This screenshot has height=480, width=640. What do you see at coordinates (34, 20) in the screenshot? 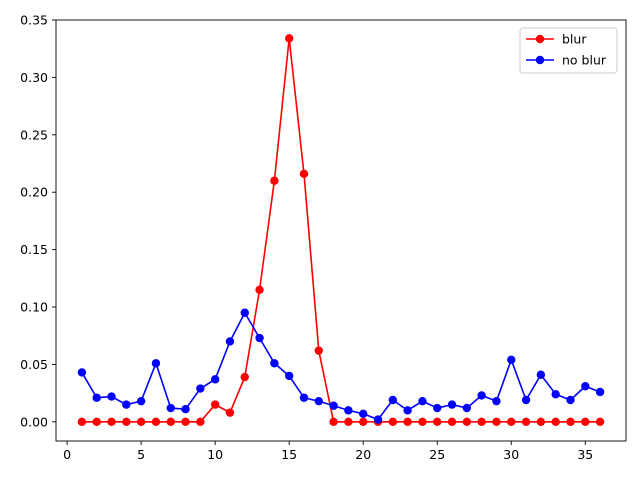
I see `y-tick-label: 0.35` at bounding box center [34, 20].